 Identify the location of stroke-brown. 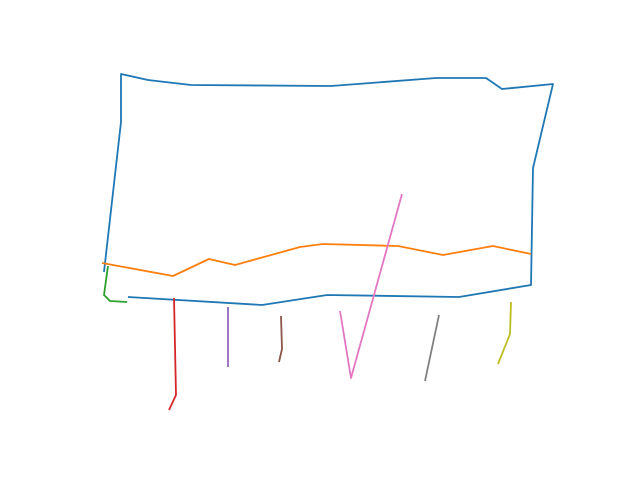
(280, 339).